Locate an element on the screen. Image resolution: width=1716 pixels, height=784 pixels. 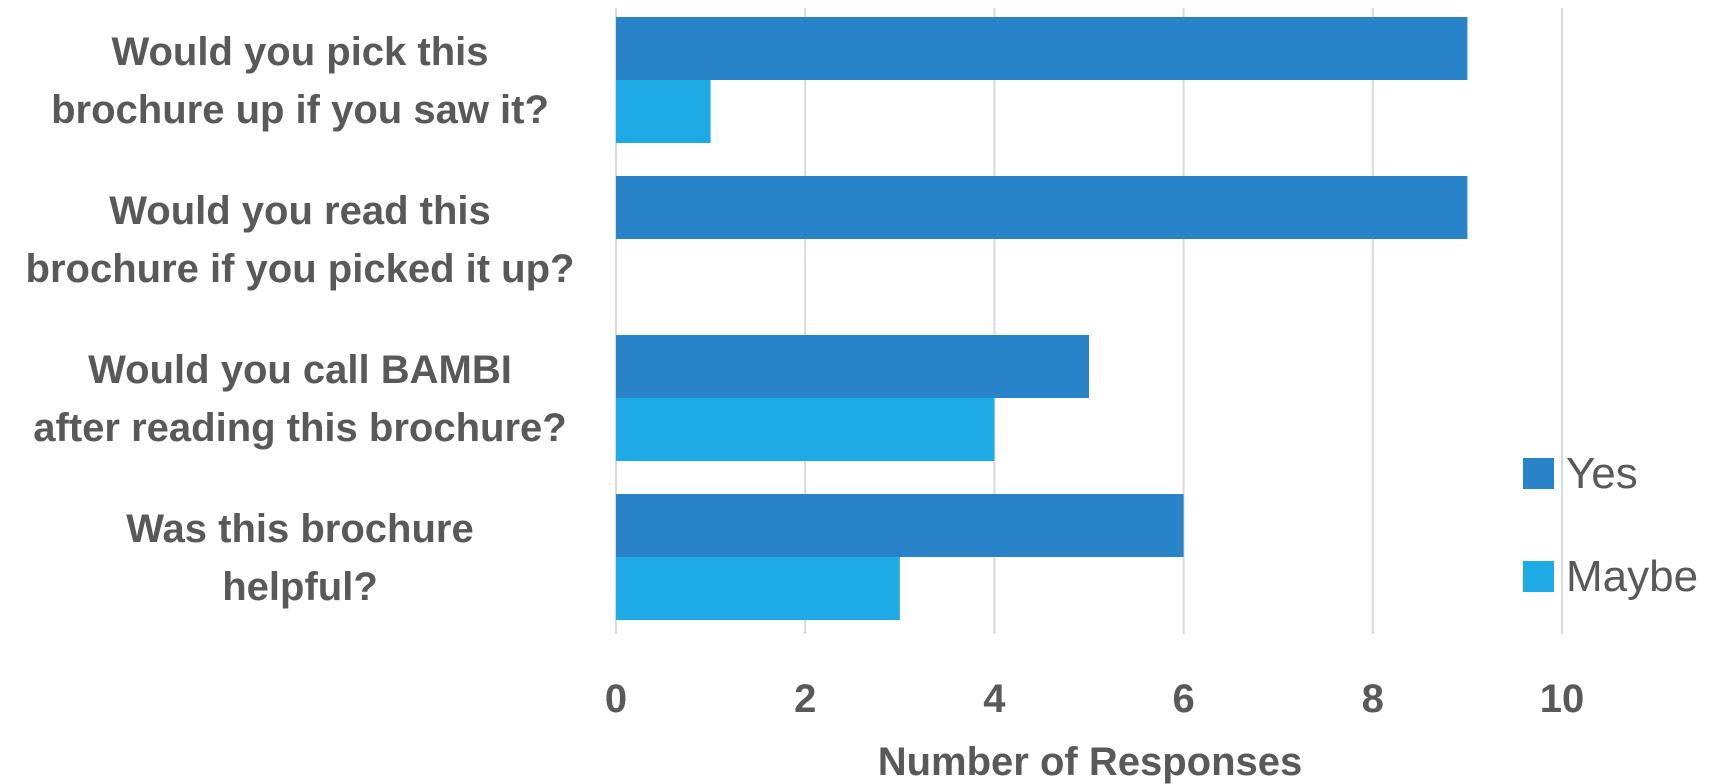
category-label-1-line-2: brochure up if you saw it? is located at coordinates (300, 110).